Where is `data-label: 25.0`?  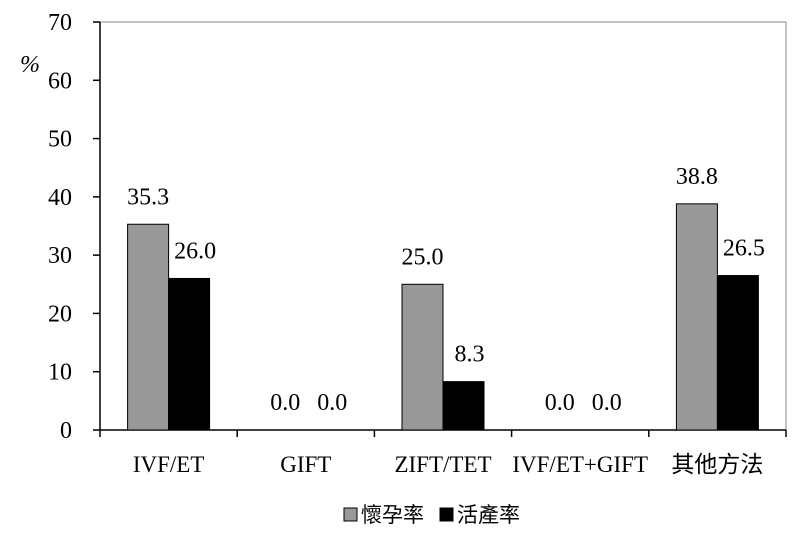
data-label: 25.0 is located at coordinates (423, 257).